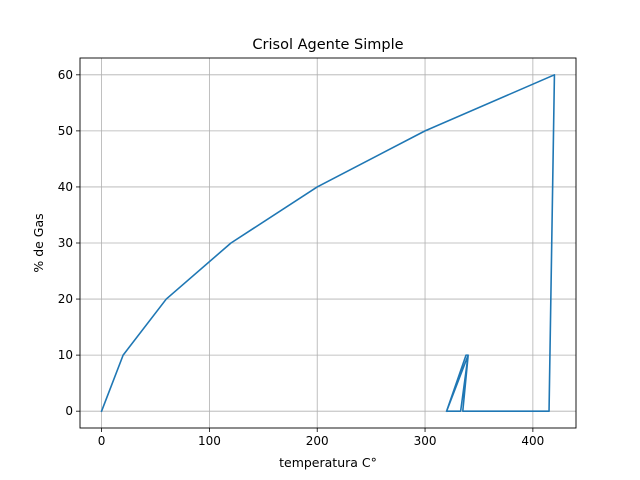 The width and height of the screenshot is (640, 480). Describe the element at coordinates (38, 242) in the screenshot. I see `y-axis-label: % de Gas` at that location.